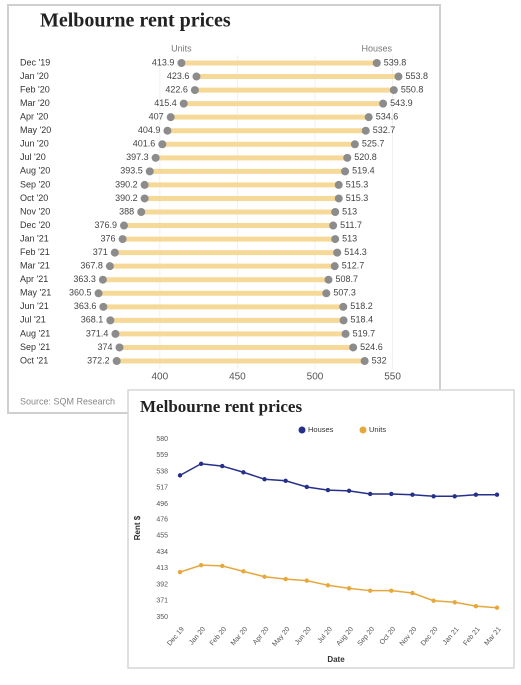 This screenshot has width=521, height=685. What do you see at coordinates (349, 211) in the screenshot?
I see `data-label: 513` at bounding box center [349, 211].